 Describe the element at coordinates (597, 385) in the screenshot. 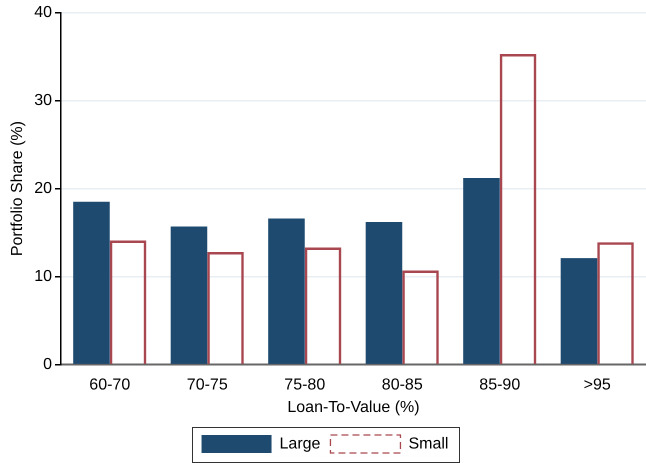

I see `x-tick-label: >95` at that location.